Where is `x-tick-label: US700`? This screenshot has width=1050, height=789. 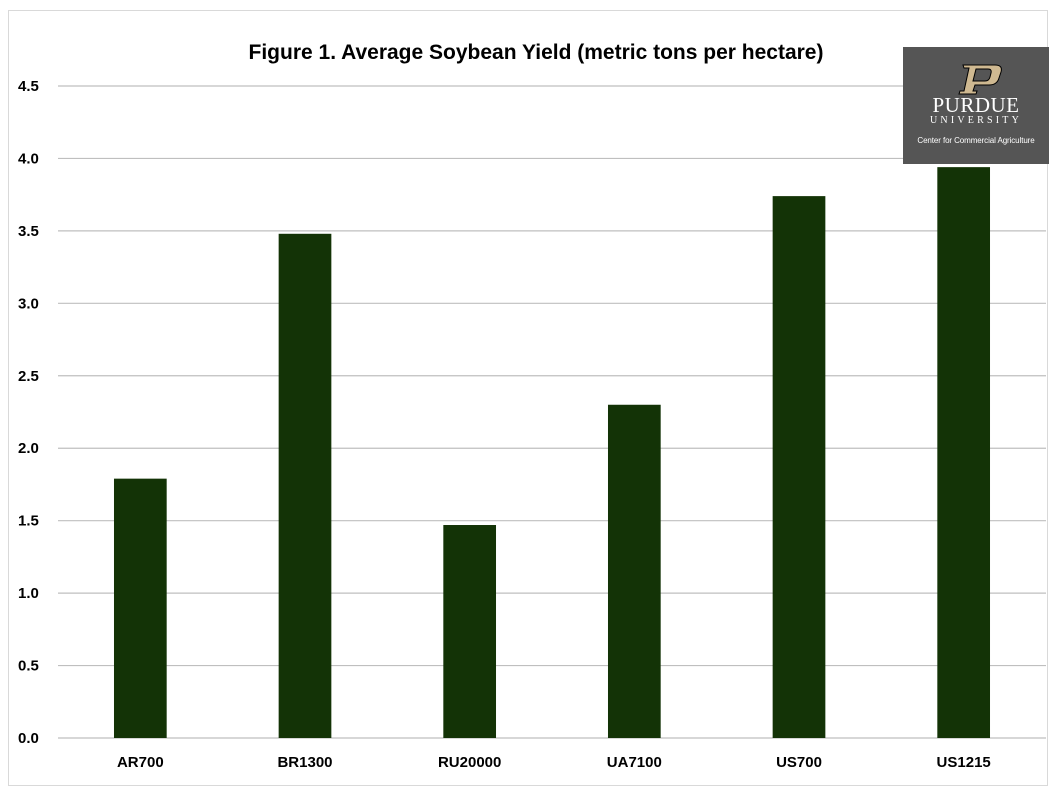
x-tick-label: US700 is located at coordinates (799, 762).